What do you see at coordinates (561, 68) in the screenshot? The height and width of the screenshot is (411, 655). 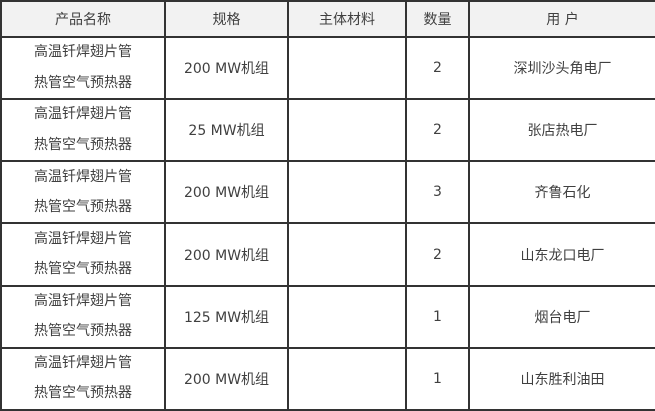 I see `user-cell: 深圳沙头角电厂` at bounding box center [561, 68].